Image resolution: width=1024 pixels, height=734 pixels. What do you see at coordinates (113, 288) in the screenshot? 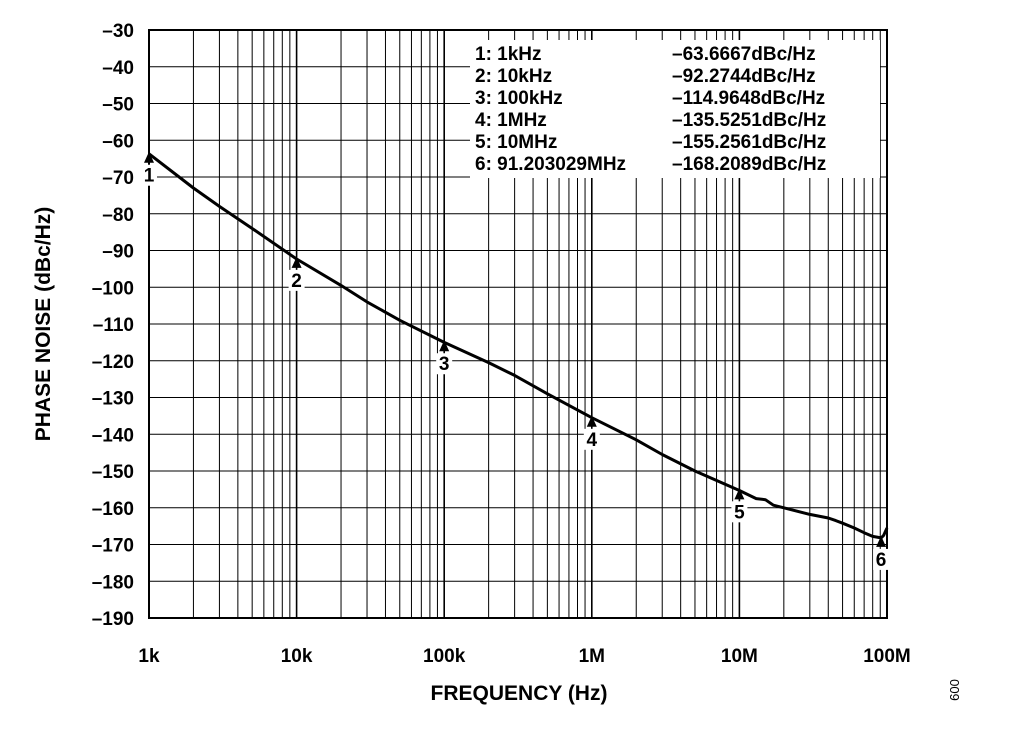
I see `y-tick-label: –100` at bounding box center [113, 288].